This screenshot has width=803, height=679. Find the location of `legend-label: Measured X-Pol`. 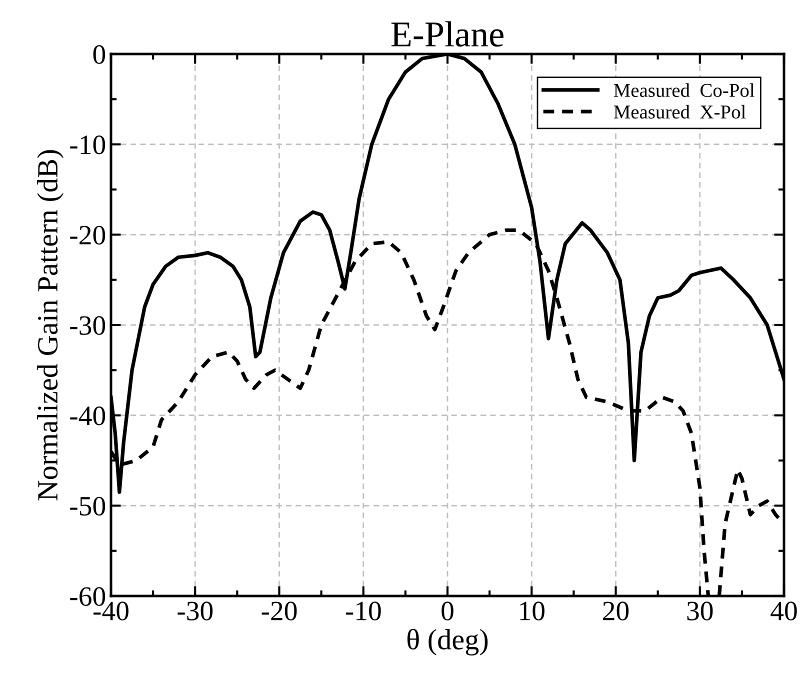

legend-label: Measured X-Pol is located at coordinates (680, 111).